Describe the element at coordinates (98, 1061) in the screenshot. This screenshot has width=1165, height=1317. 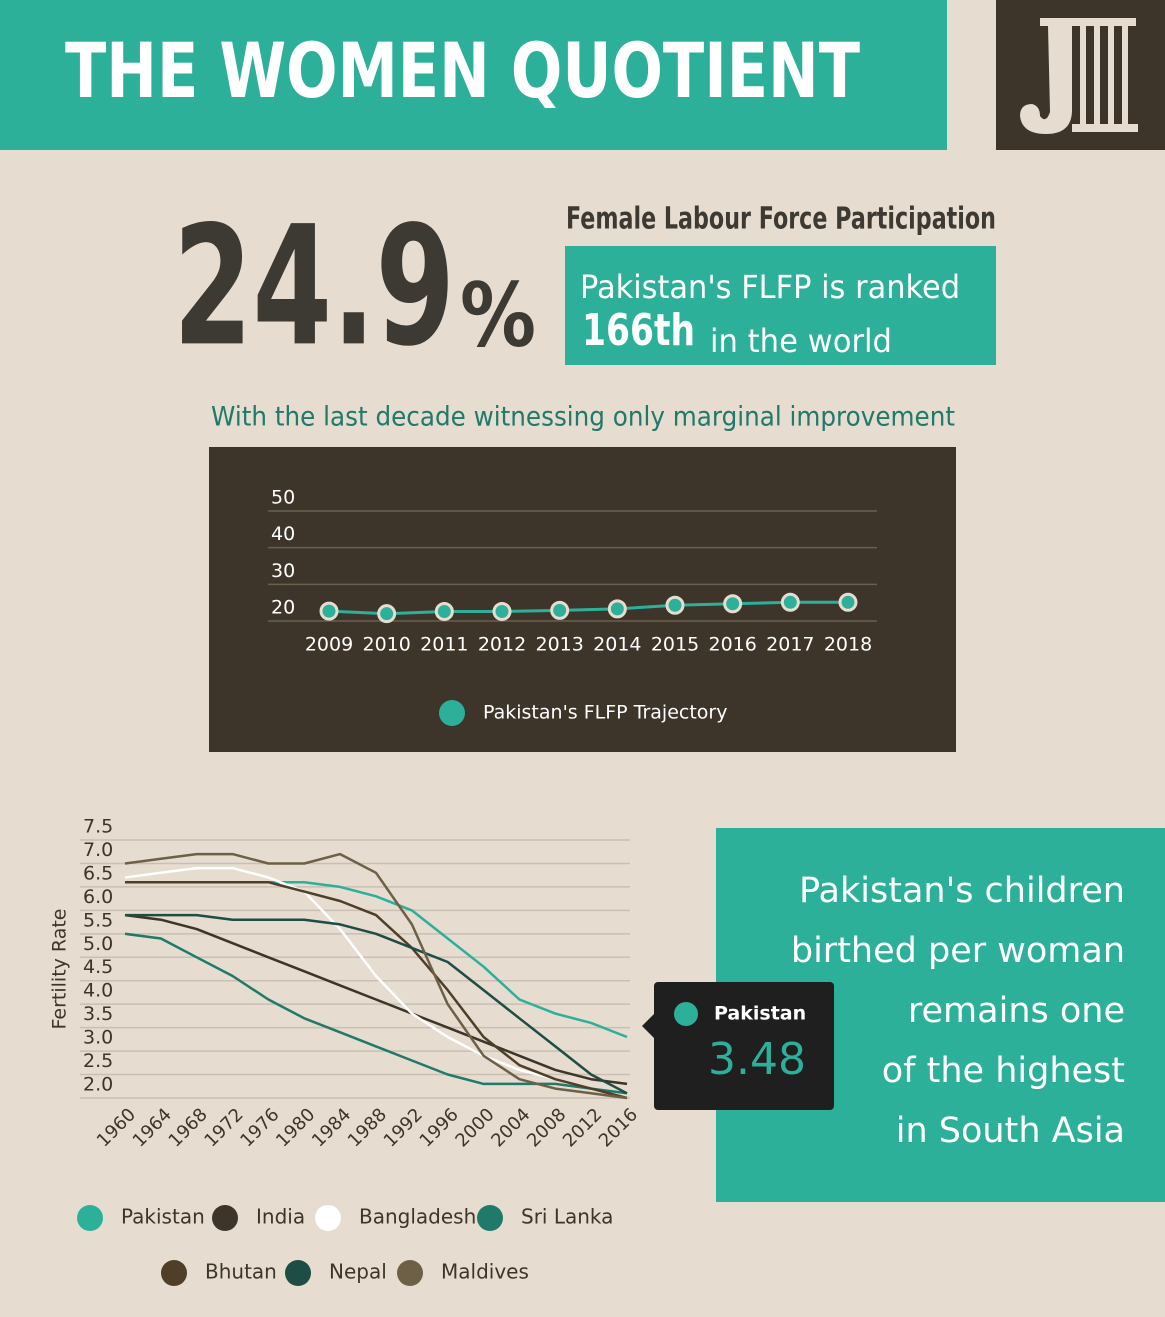
I see `y-tick-label: 2.5` at that location.